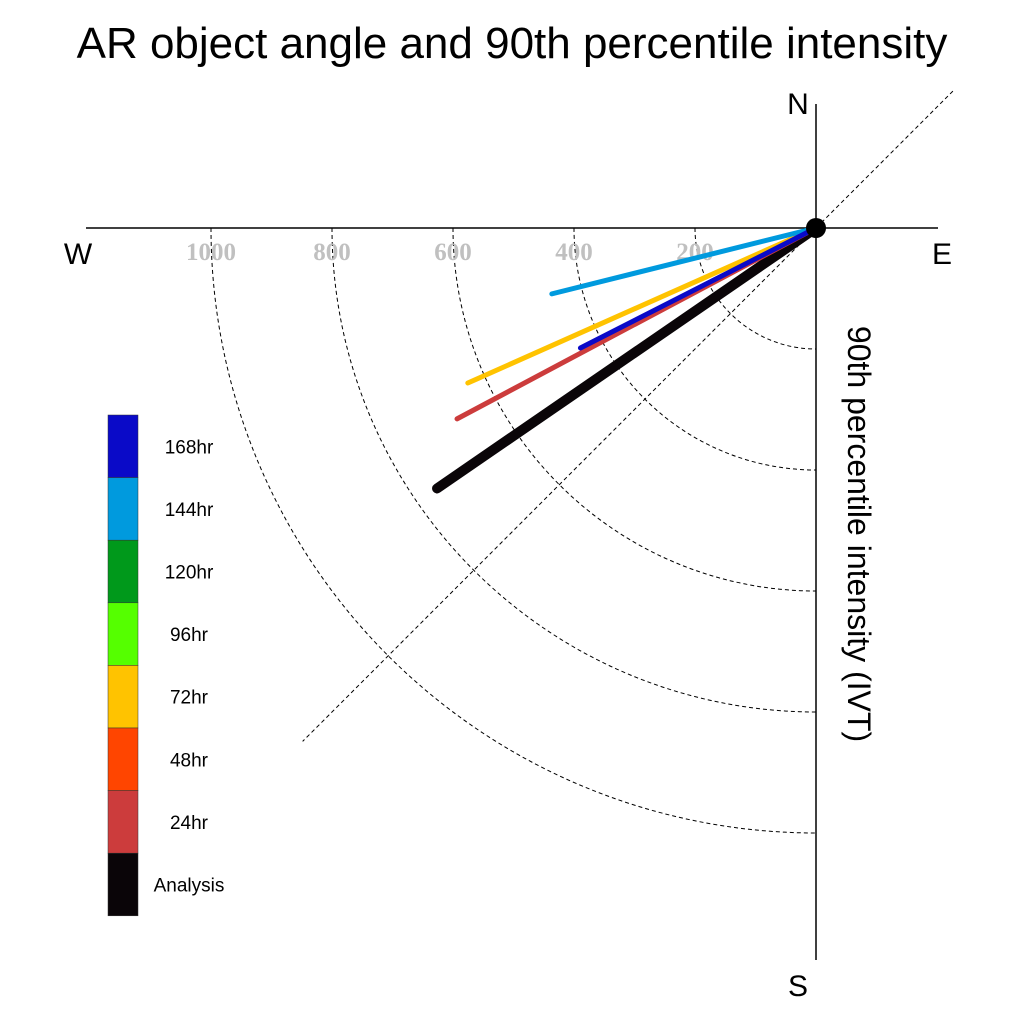  Describe the element at coordinates (942, 254) in the screenshot. I see `compass-east-label: E` at that location.